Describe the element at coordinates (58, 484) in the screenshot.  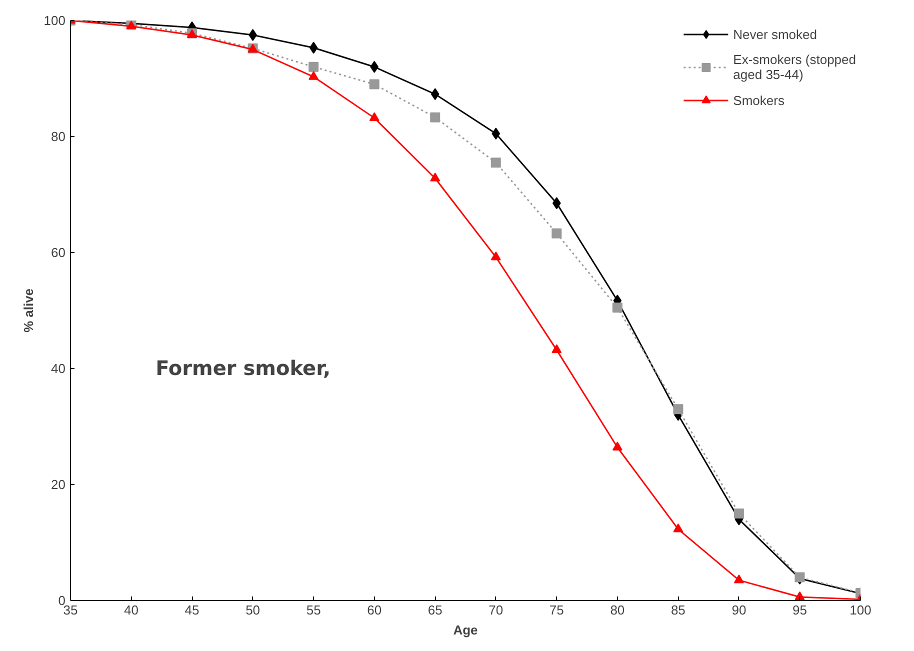
I see `y-tick-label: 20` at that location.